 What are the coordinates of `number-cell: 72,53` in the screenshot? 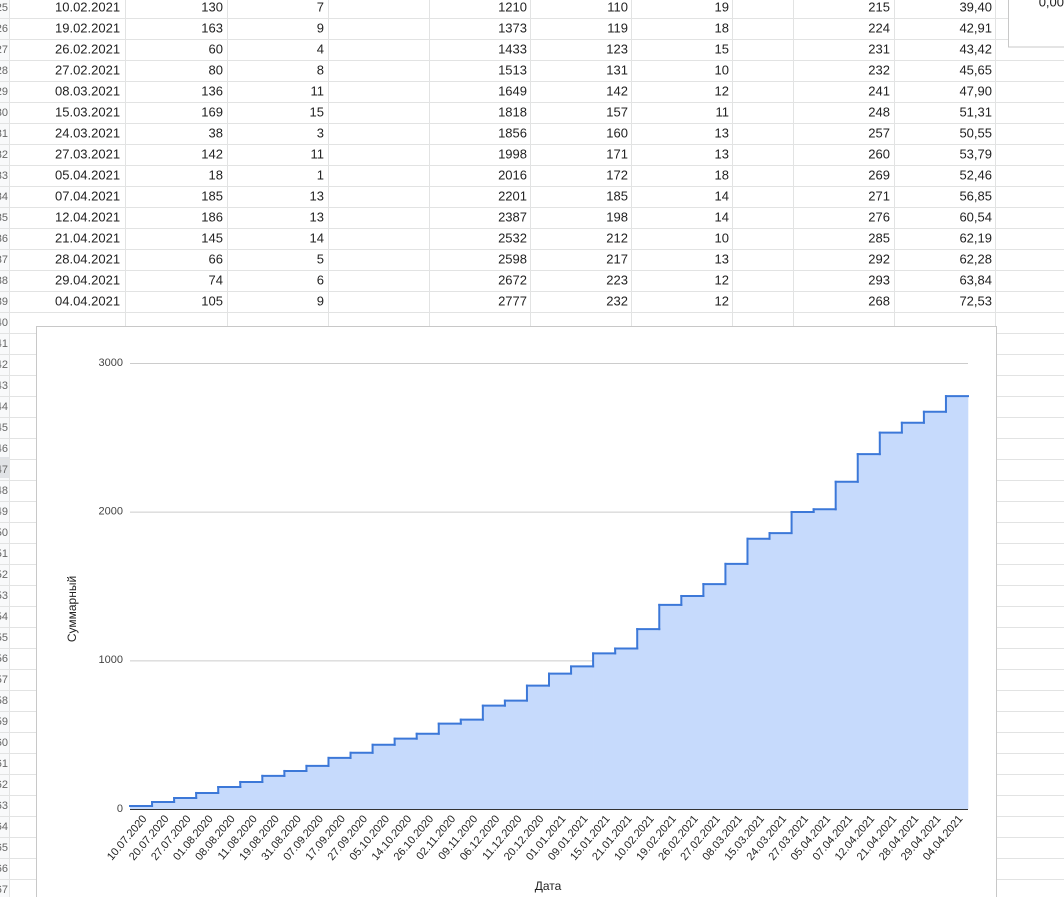 It's located at (975, 300).